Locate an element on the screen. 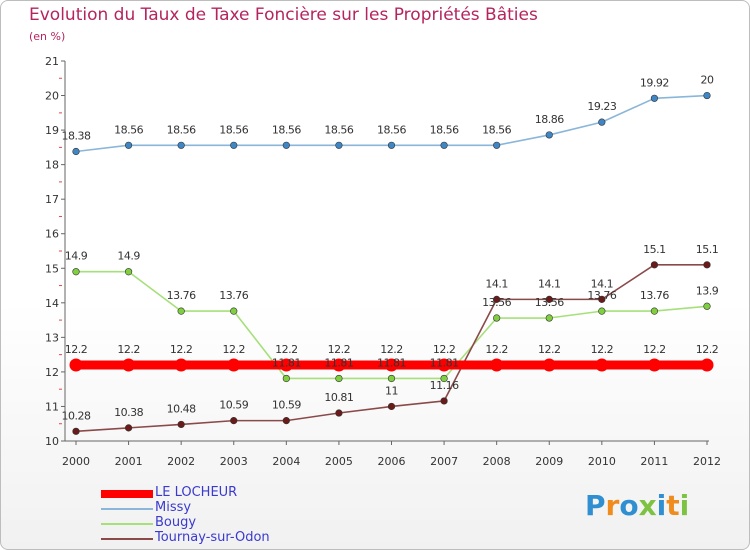  legend-label: Tournay-sur-Odon is located at coordinates (212, 537).